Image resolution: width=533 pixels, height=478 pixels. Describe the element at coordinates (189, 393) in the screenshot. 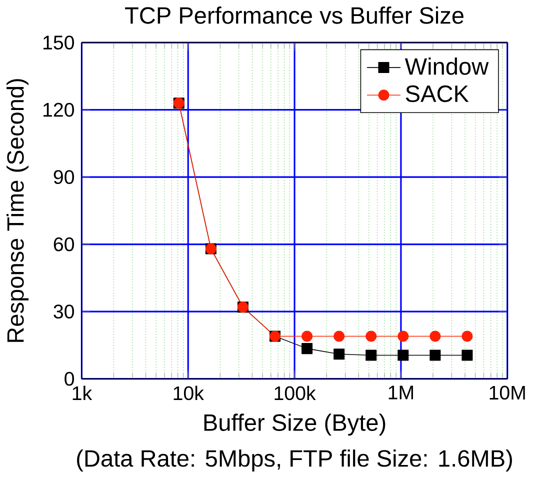

I see `x-tick-label: 10k` at that location.